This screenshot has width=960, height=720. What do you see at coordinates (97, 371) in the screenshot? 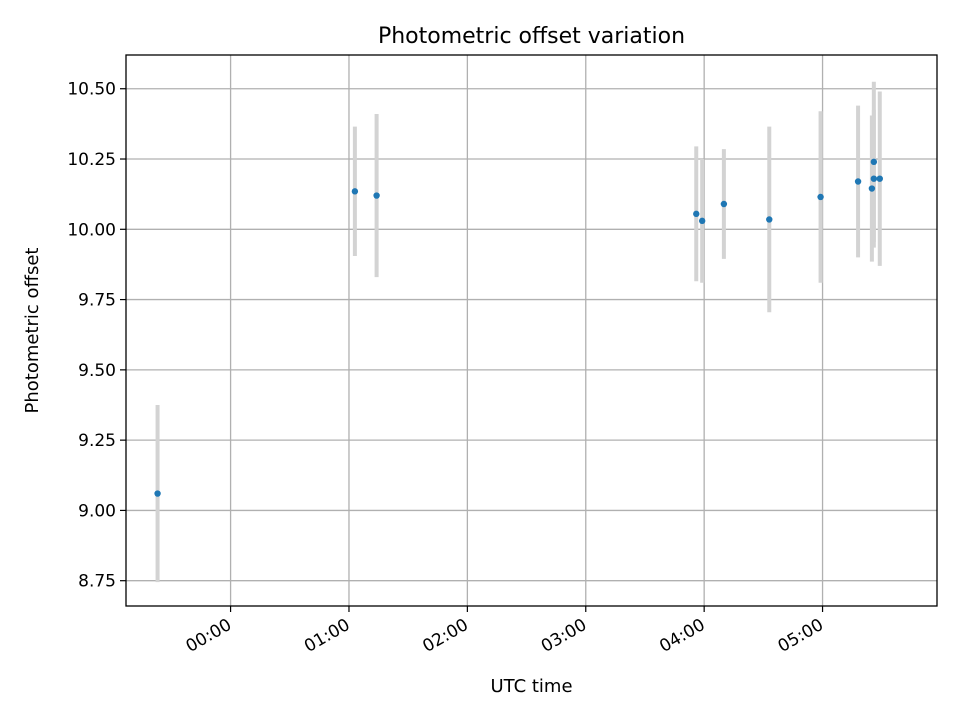
I see `y-tick-label: 9.50` at bounding box center [97, 371].